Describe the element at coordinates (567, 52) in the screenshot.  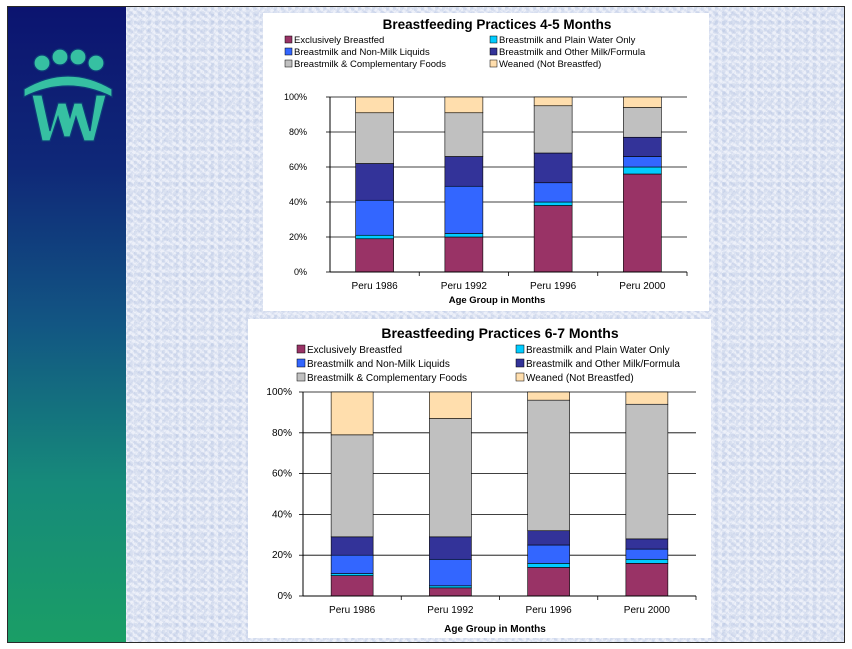
I see `legend-item: Breastmilk and Other Milk/Formula` at that location.